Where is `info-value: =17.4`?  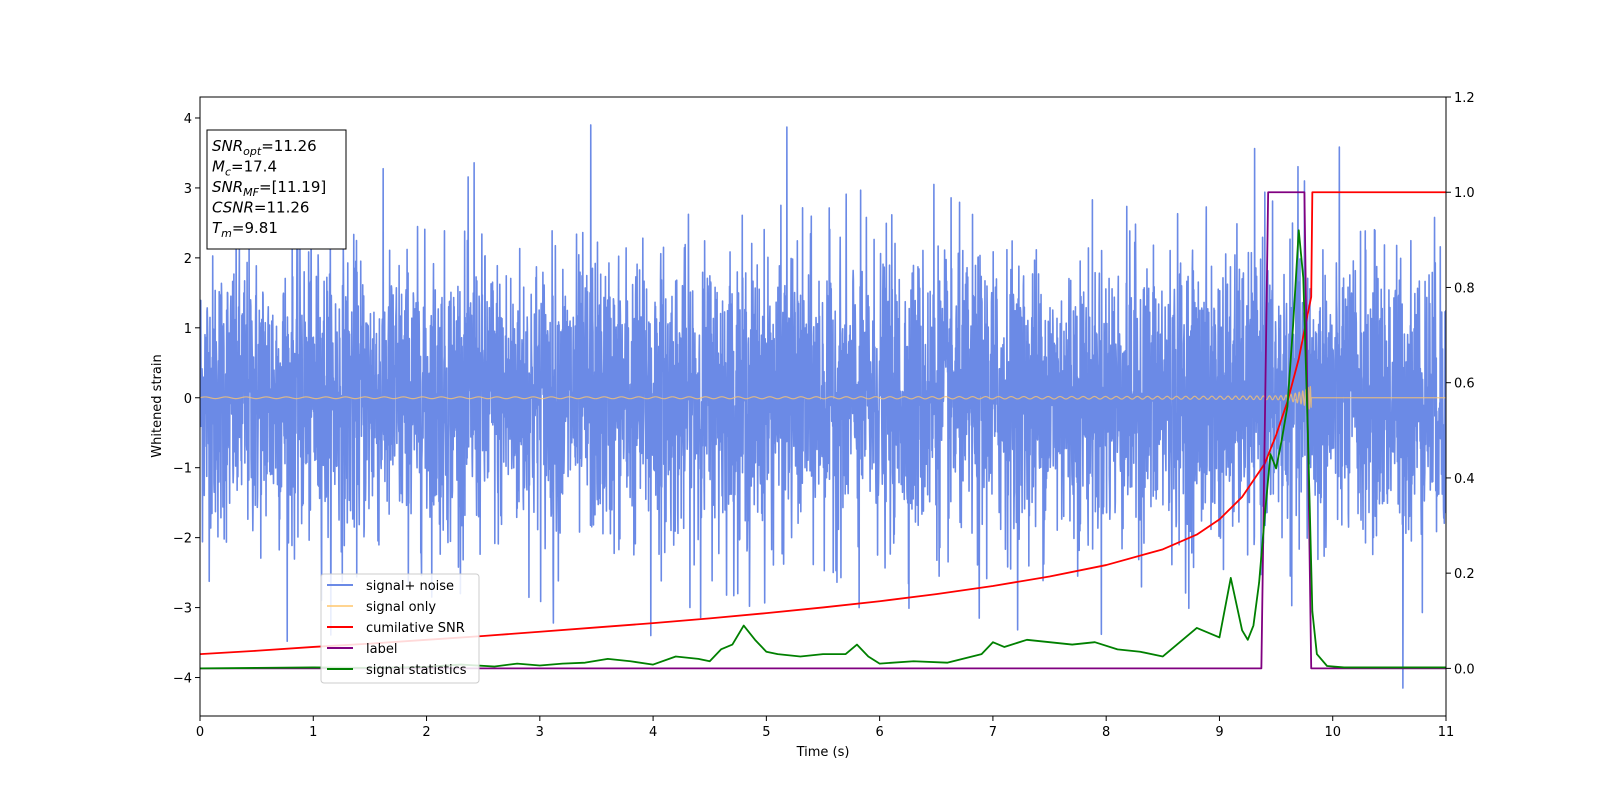 info-value: =17.4 is located at coordinates (254, 167).